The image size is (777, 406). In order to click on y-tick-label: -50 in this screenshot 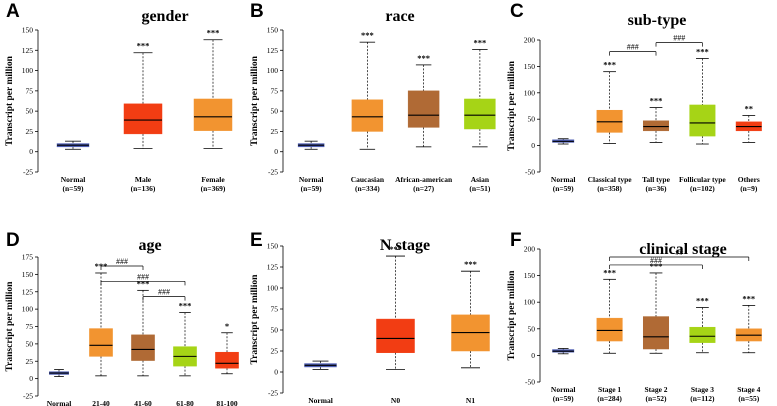, I will do `click(530, 172)`.